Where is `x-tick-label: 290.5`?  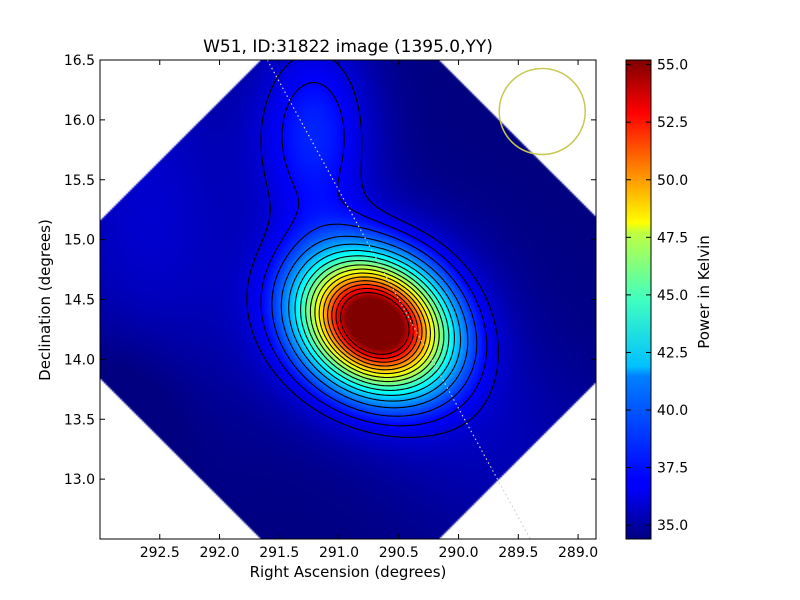
x-tick-label: 290.5 is located at coordinates (399, 553).